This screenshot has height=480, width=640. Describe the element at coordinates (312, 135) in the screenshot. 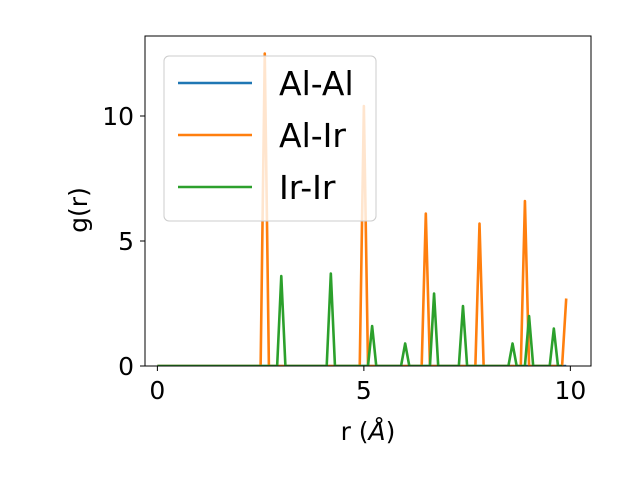

I see `legend-label: Al-Ir` at that location.